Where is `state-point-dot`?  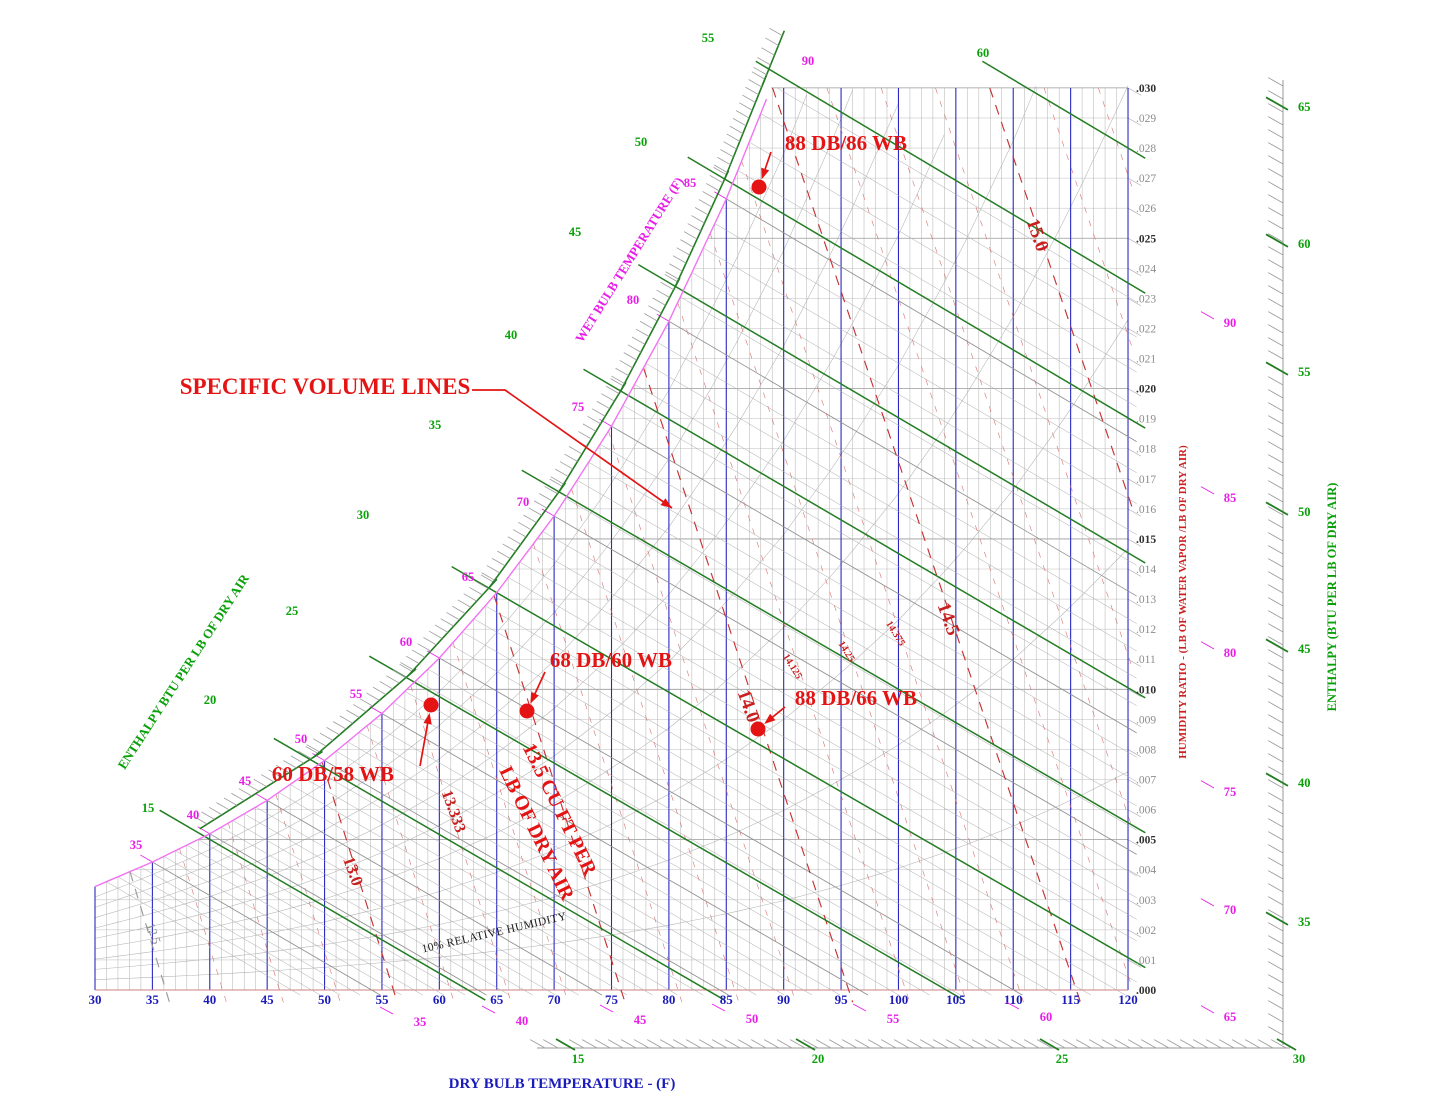
state-point-dot is located at coordinates (527, 711).